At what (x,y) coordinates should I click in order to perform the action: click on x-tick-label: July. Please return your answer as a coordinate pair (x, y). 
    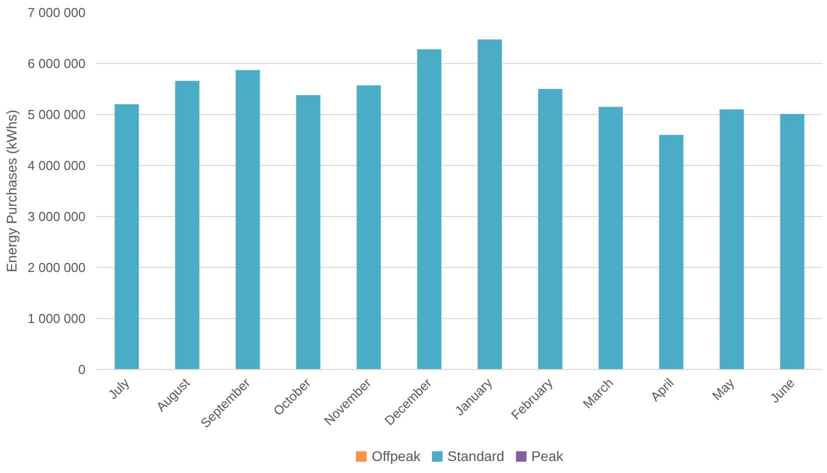
    Looking at the image, I should click on (118, 388).